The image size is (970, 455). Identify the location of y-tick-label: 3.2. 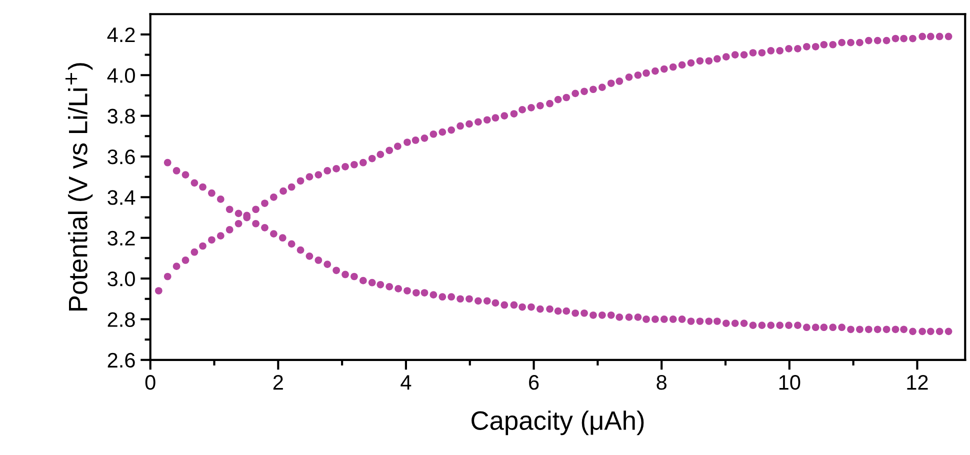
(121, 238).